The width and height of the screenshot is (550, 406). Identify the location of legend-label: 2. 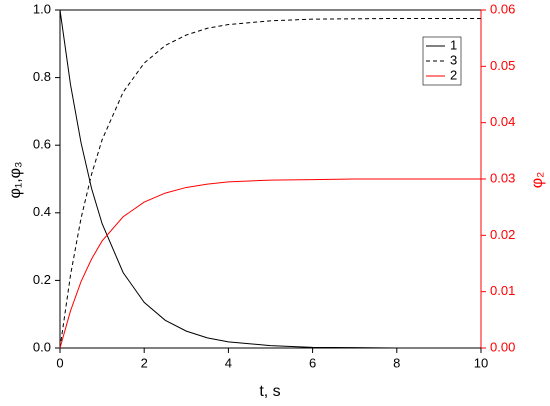
(453, 74).